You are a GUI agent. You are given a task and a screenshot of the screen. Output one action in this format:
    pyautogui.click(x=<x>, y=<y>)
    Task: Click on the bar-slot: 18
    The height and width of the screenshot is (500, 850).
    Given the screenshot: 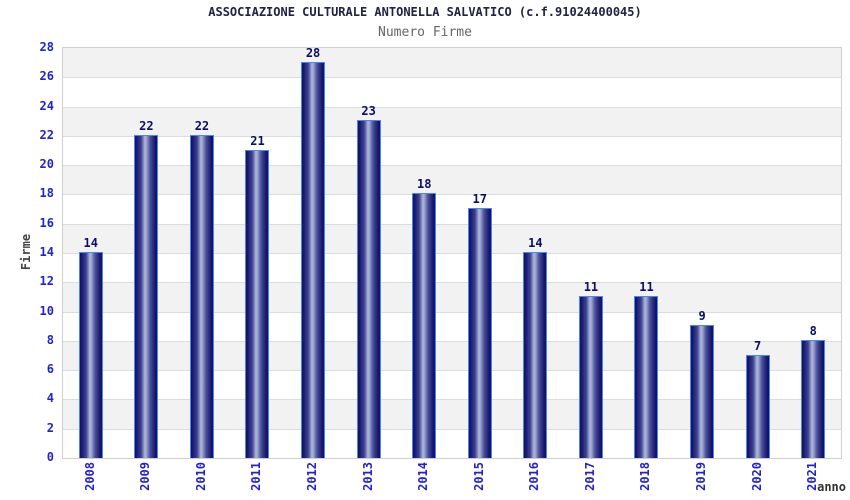 What is the action you would take?
    pyautogui.click(x=424, y=253)
    